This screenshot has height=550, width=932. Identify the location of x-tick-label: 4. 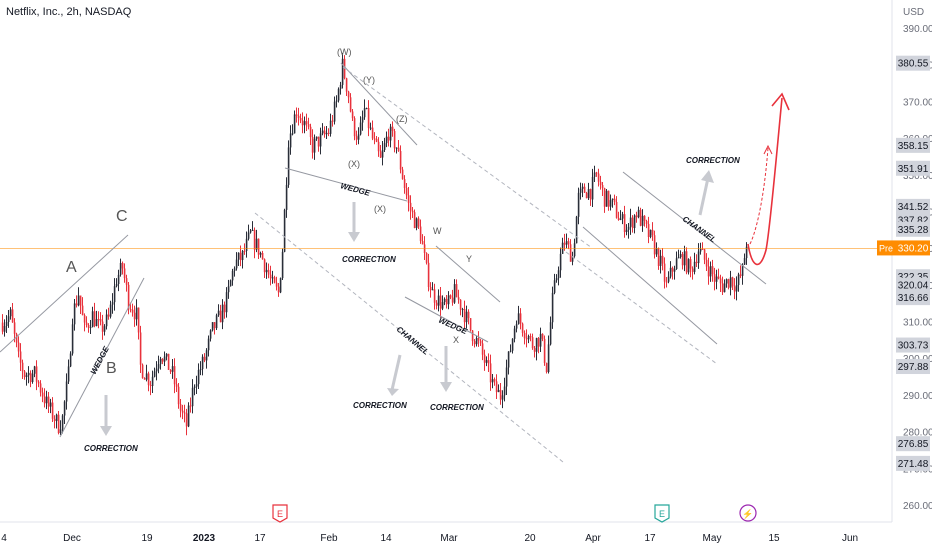
(4, 538).